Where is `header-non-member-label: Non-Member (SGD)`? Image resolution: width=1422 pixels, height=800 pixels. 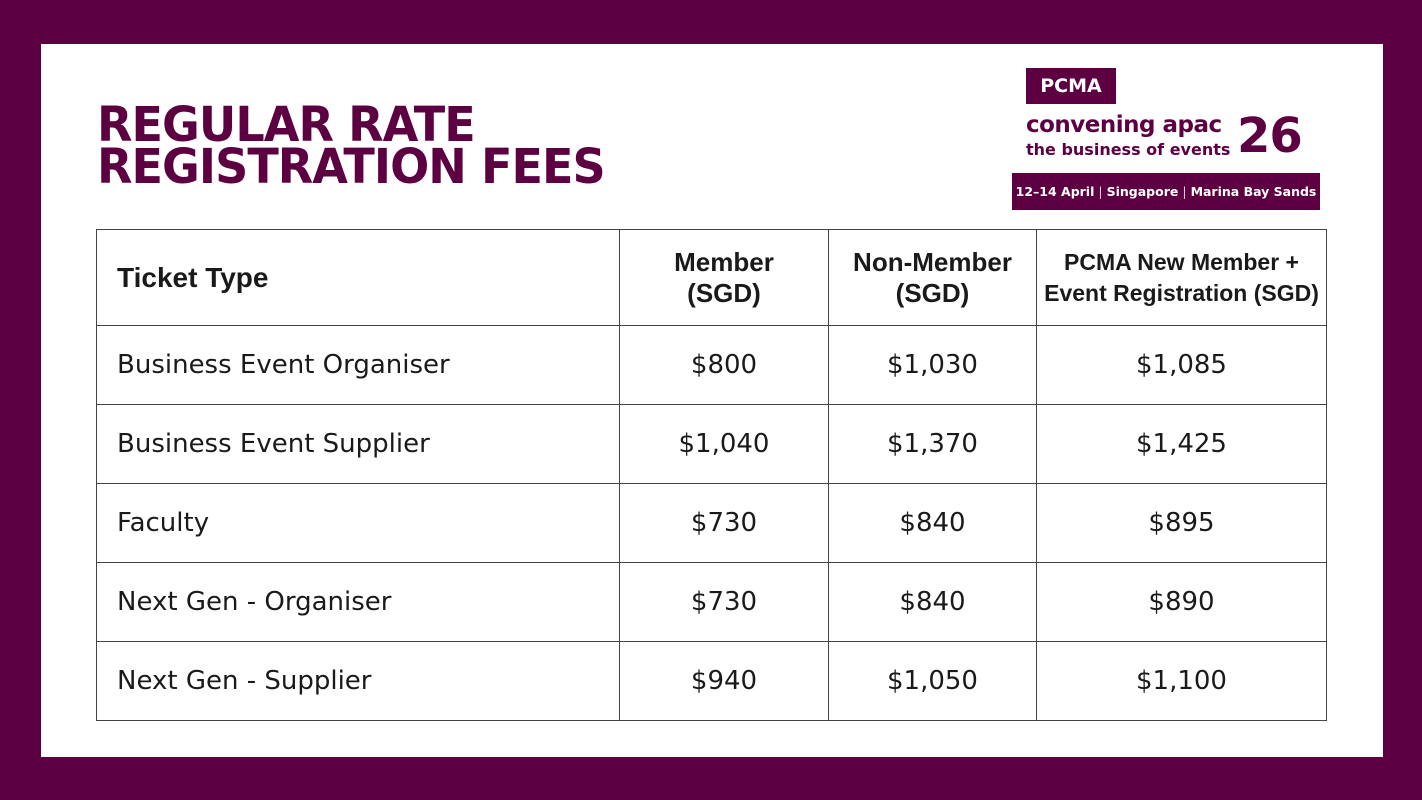
header-non-member-label: Non-Member (SGD) is located at coordinates (932, 277).